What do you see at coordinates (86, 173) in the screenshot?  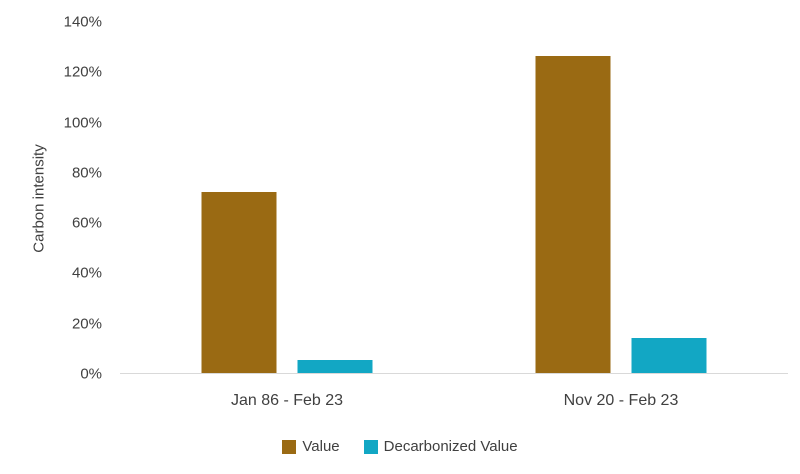 I see `y-tick-label-80: 80%` at bounding box center [86, 173].